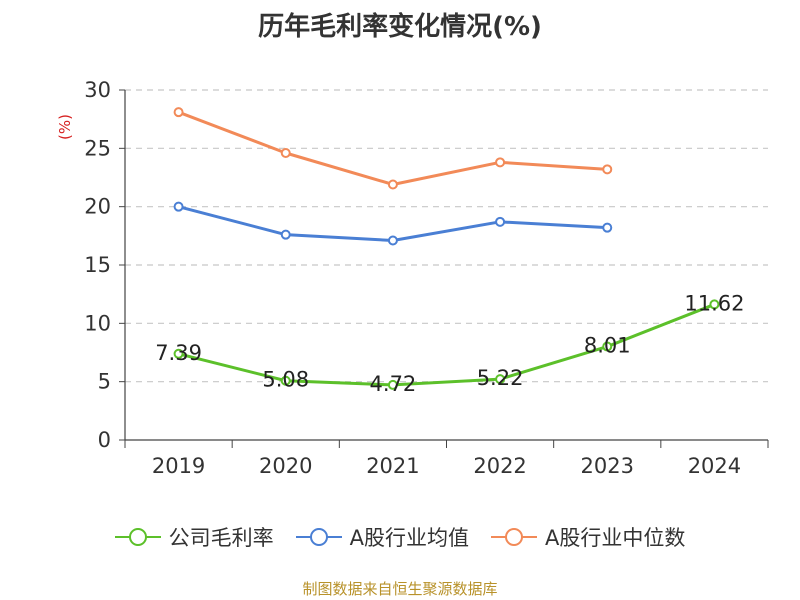 This screenshot has width=800, height=600. Describe the element at coordinates (97, 90) in the screenshot. I see `y-tick-label: 30` at that location.